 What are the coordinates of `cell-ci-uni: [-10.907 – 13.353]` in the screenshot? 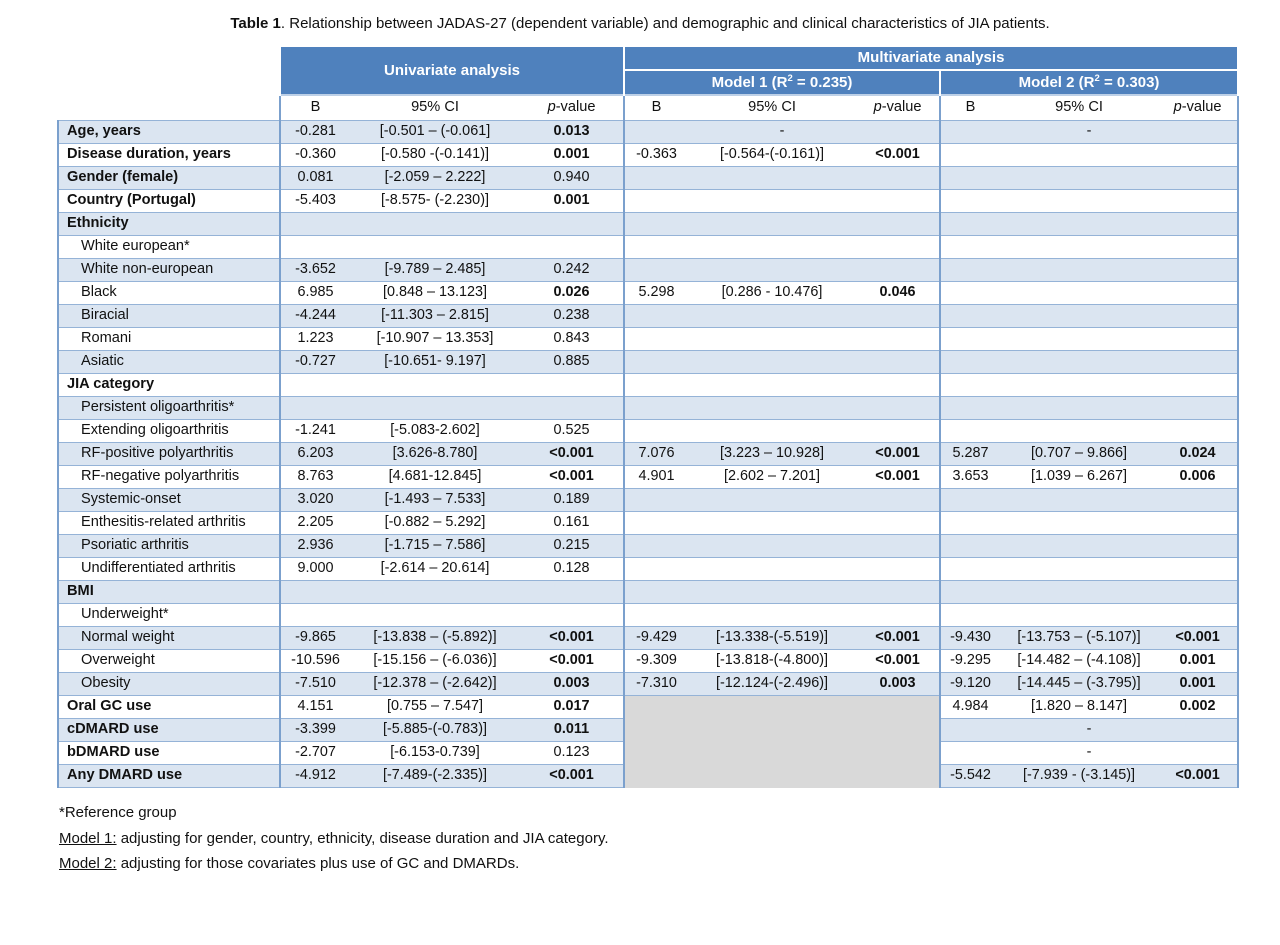 It's located at (435, 339).